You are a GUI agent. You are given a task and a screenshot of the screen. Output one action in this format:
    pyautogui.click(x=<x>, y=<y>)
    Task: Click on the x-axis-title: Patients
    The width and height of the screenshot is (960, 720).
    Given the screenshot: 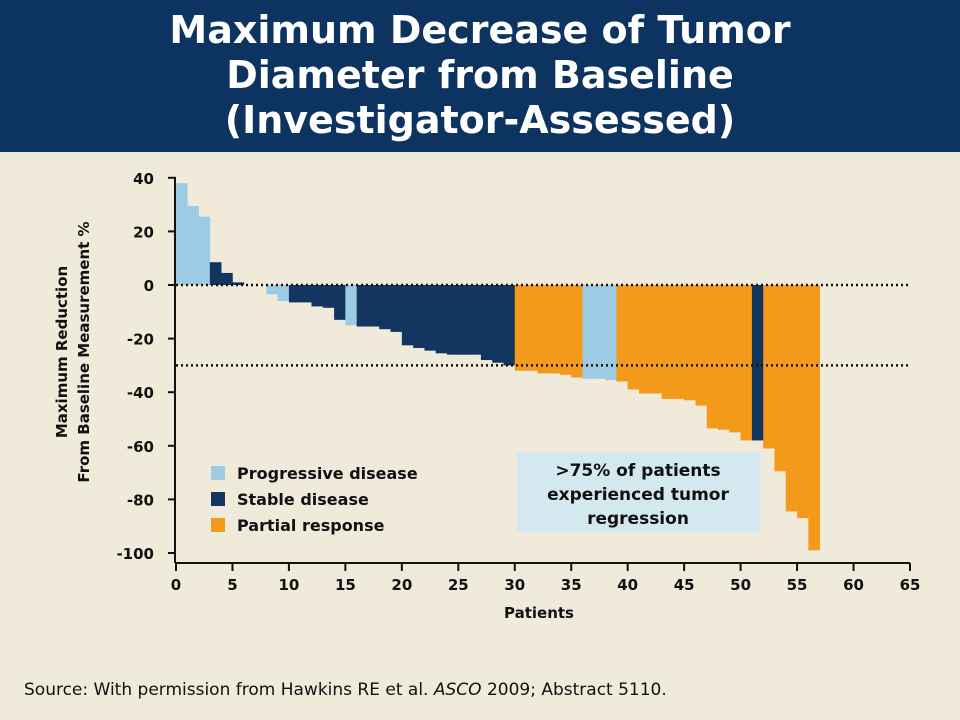 What is the action you would take?
    pyautogui.click(x=539, y=613)
    